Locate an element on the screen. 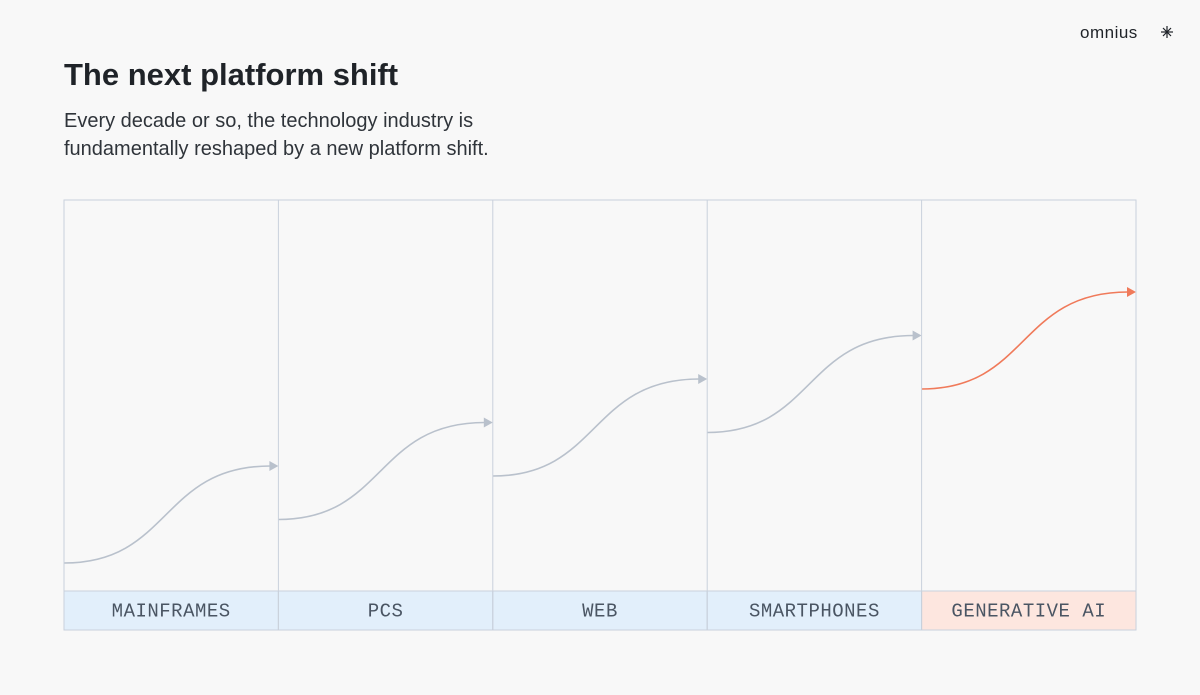  brand: omnius is located at coordinates (1109, 32).